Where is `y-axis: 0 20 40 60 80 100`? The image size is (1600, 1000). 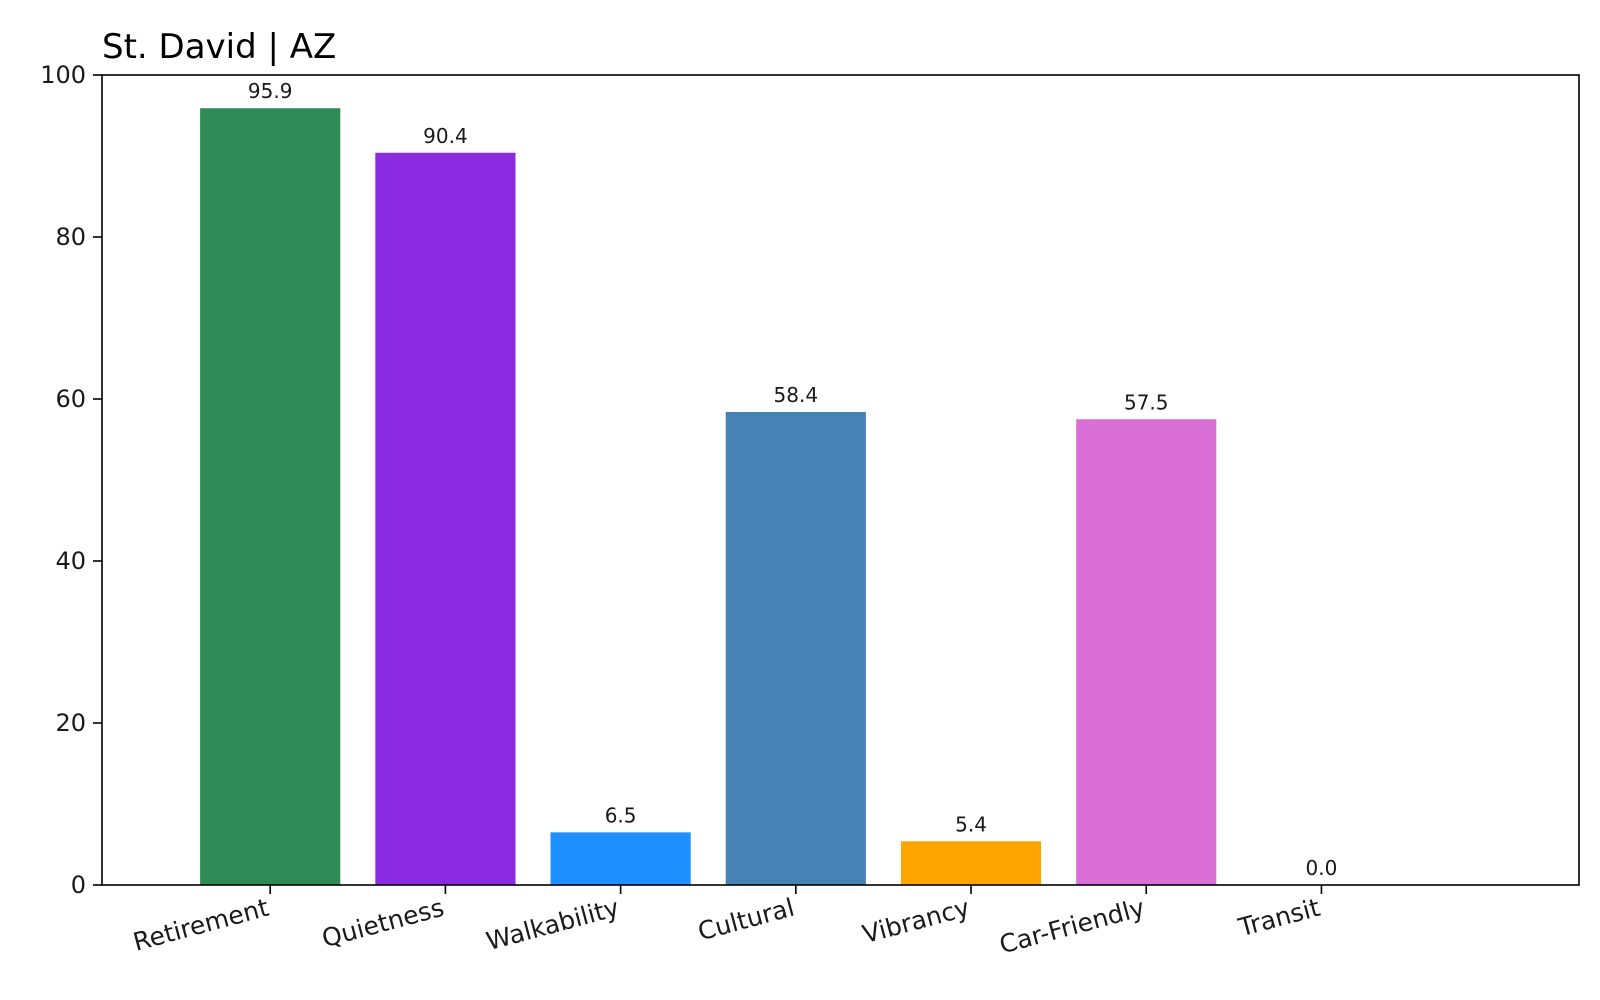 y-axis: 0 20 40 60 80 100 is located at coordinates (71, 480).